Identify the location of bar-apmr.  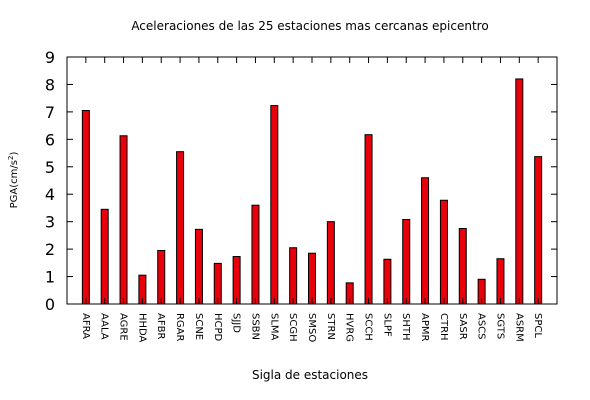
(425, 241).